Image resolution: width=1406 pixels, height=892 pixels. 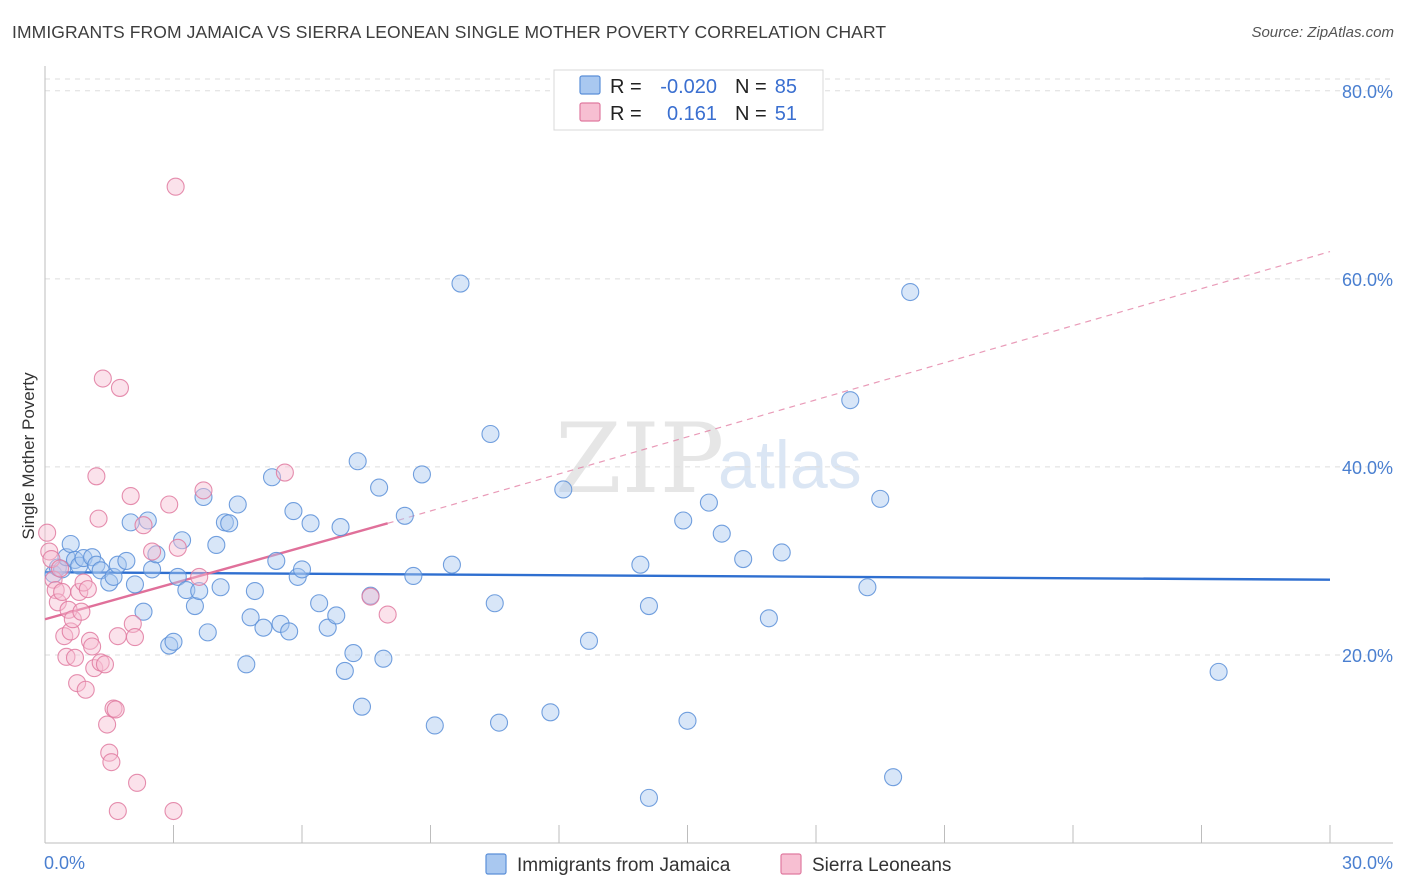 What do you see at coordinates (790, 465) in the screenshot?
I see `watermark-atlas: atlas` at bounding box center [790, 465].